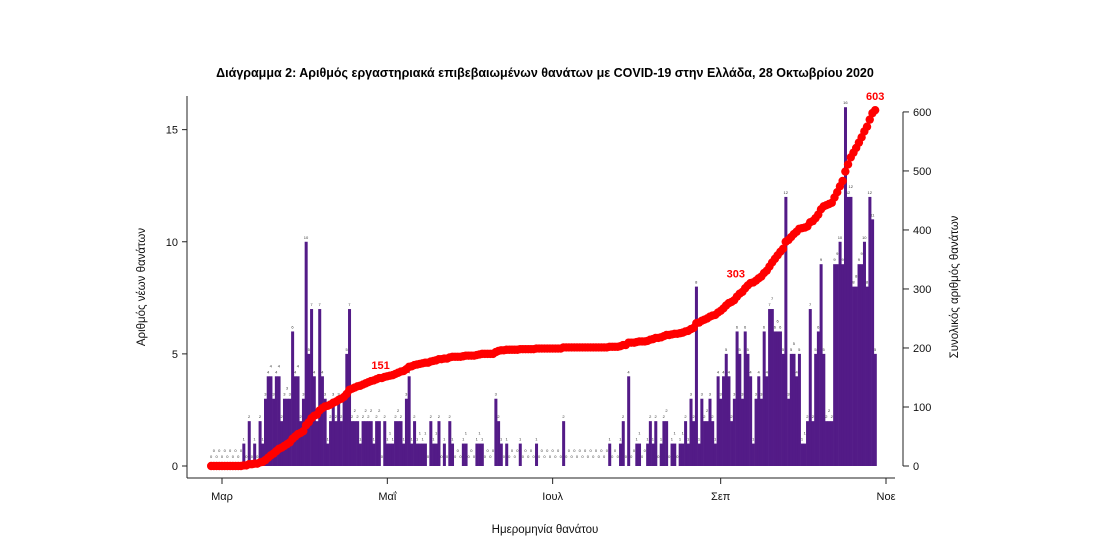  I want to click on bar-value-label: 10, so click(840, 237).